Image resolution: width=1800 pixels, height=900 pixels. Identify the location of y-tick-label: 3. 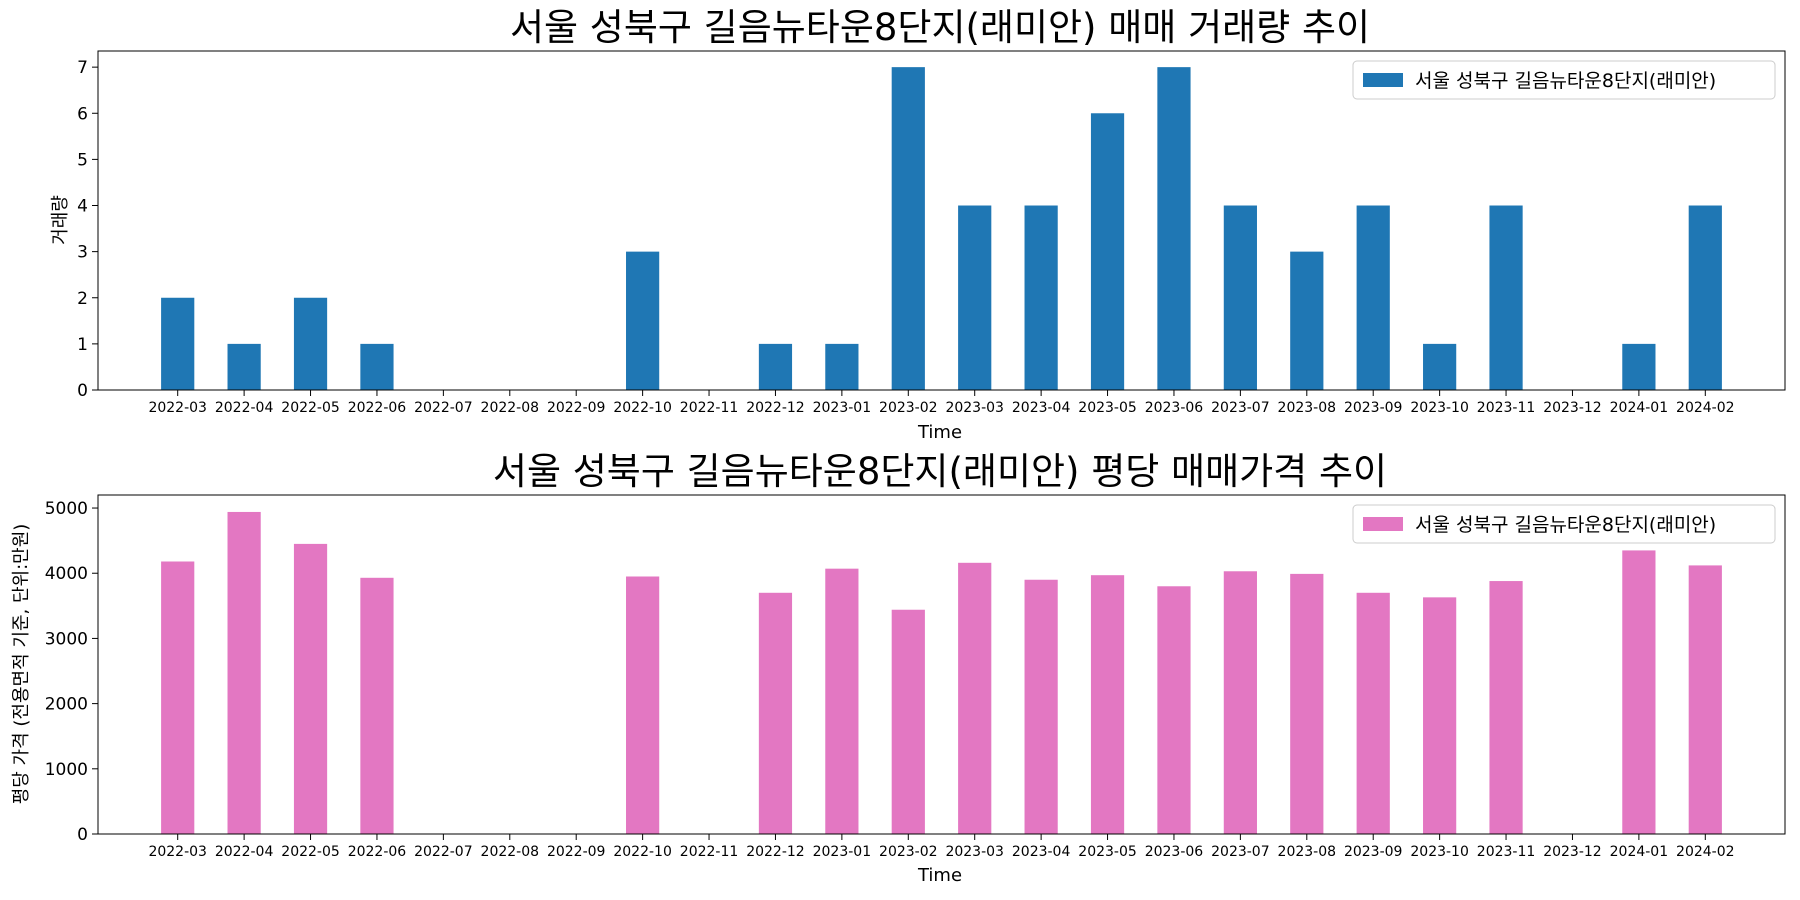
(82, 253).